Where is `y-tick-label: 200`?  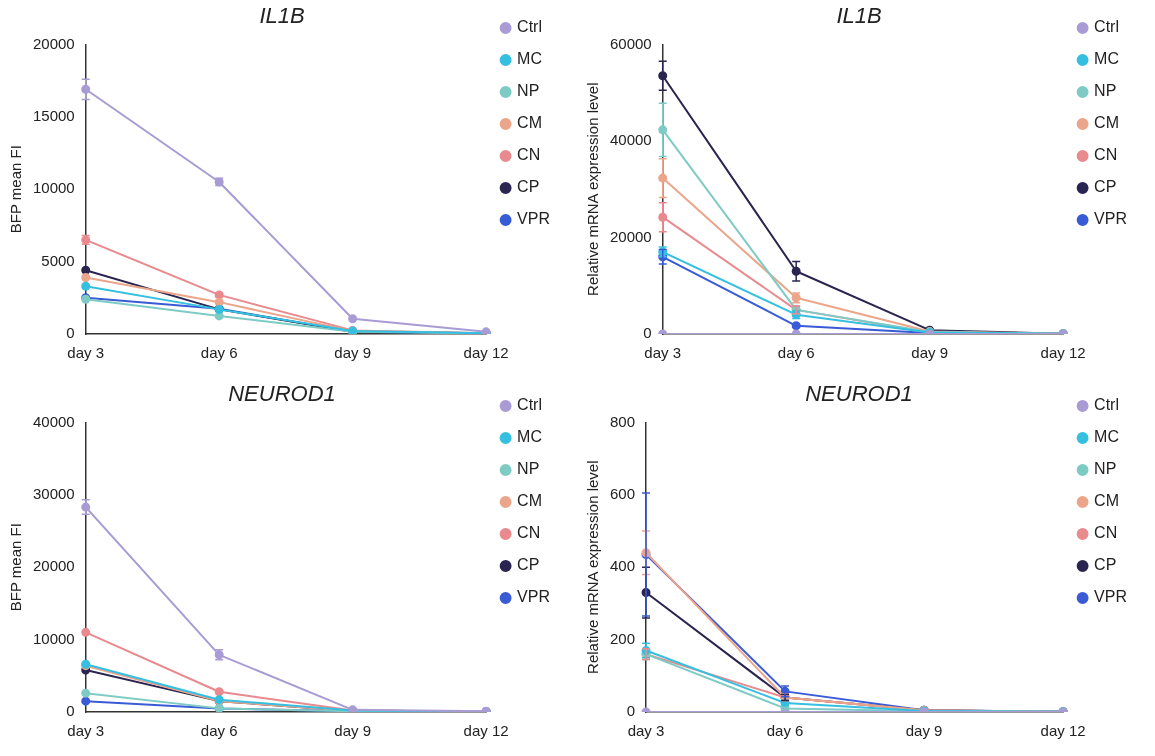 y-tick-label: 200 is located at coordinates (623, 638).